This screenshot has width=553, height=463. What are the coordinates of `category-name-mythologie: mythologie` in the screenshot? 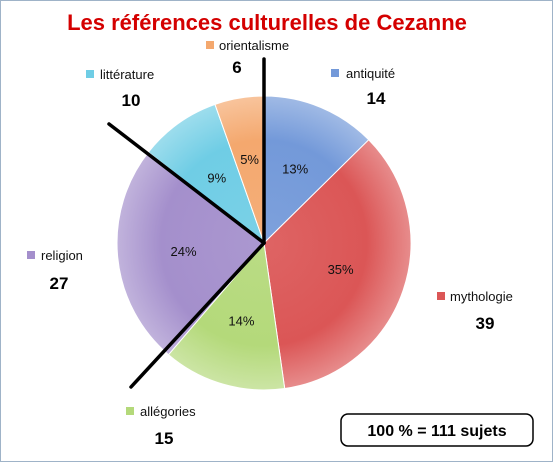 It's located at (481, 296).